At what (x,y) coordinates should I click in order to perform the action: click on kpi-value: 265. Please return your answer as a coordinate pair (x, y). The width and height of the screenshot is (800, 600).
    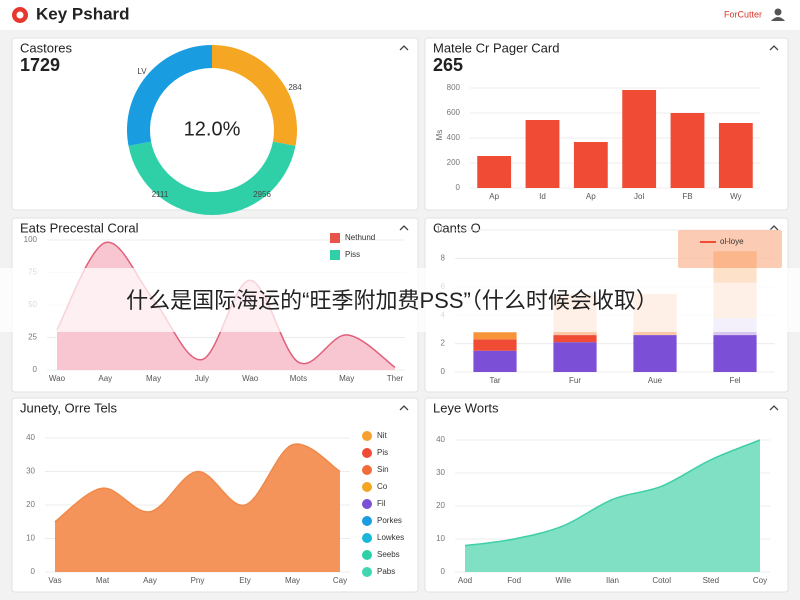
    Looking at the image, I should click on (448, 65).